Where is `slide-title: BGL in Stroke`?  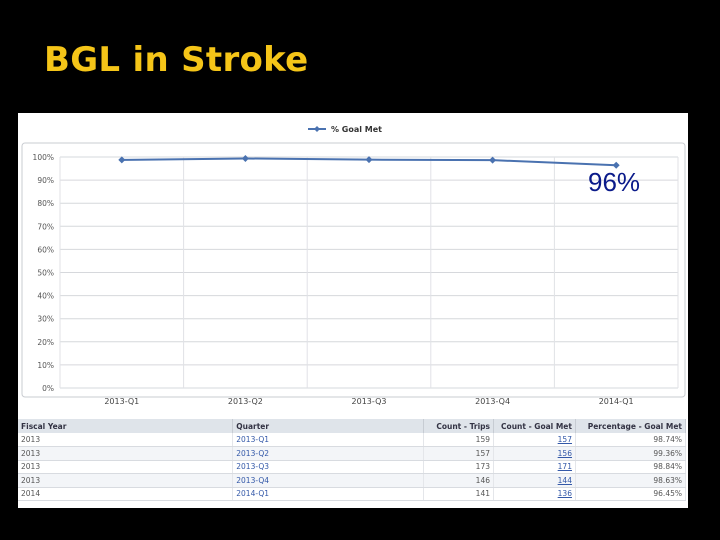 slide-title: BGL in Stroke is located at coordinates (176, 60).